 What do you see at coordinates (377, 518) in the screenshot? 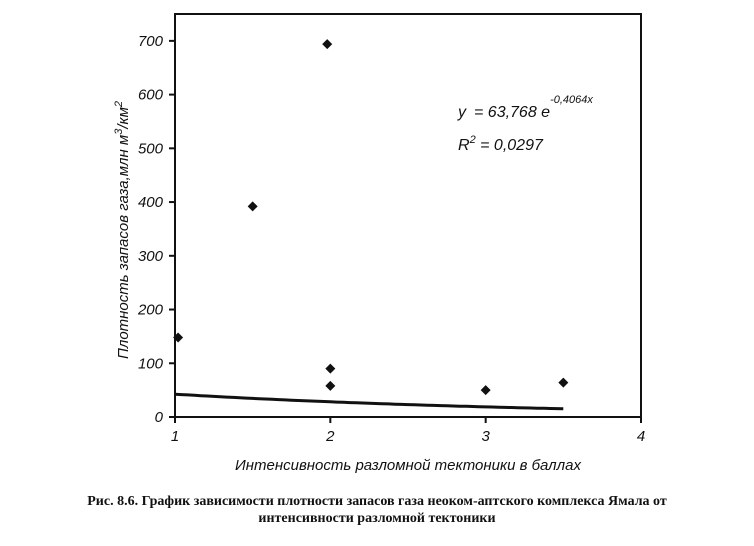
I see `caption-line-2: интенсивности разломной тектоники` at bounding box center [377, 518].